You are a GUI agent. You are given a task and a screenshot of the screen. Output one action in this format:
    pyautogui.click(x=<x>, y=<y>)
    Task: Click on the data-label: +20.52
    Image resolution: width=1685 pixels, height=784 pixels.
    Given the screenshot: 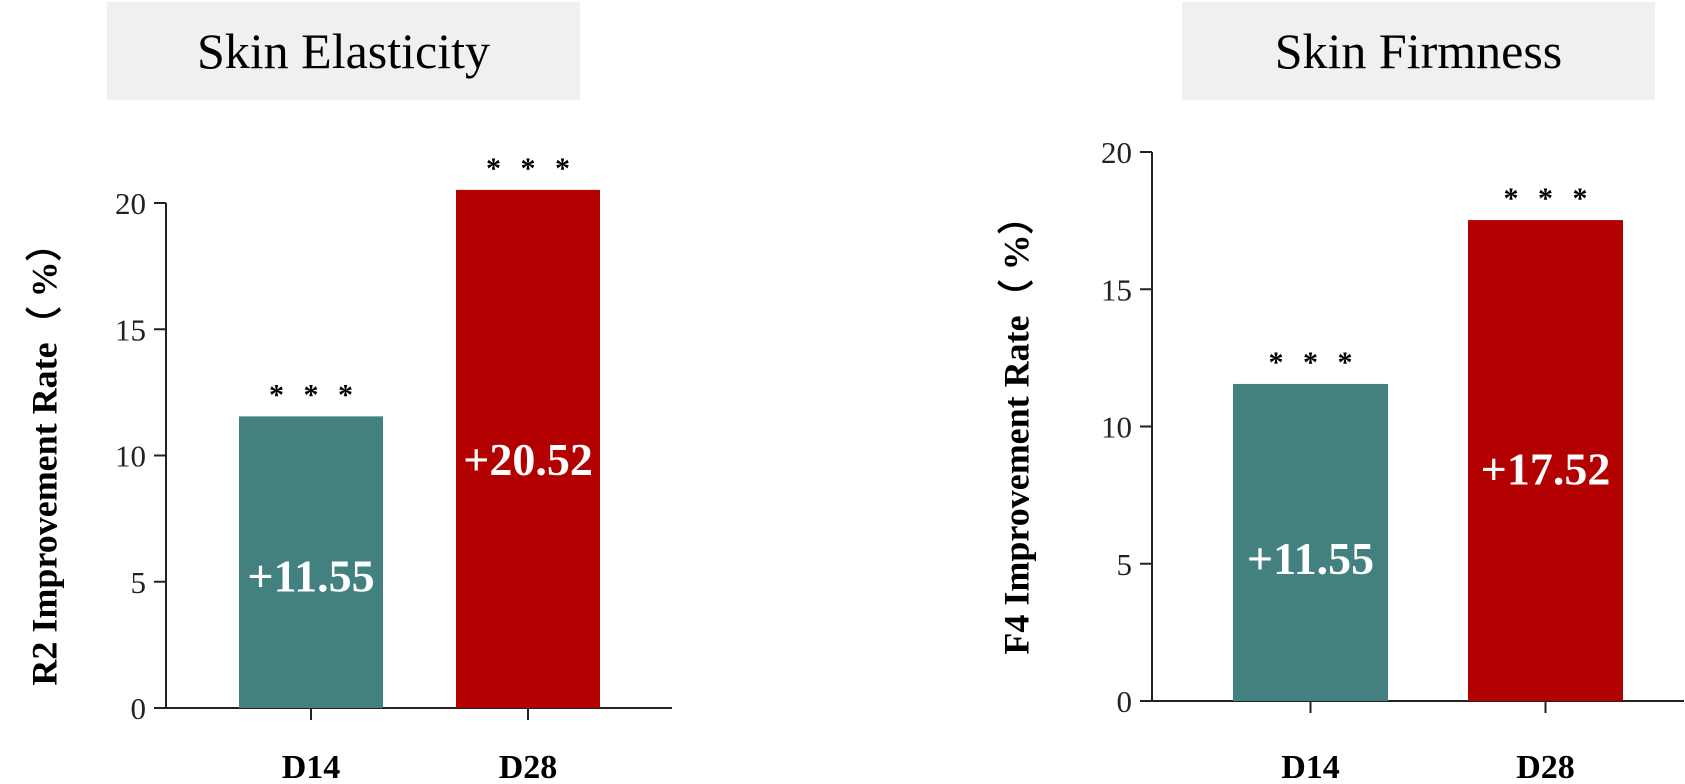 What is the action you would take?
    pyautogui.click(x=528, y=459)
    